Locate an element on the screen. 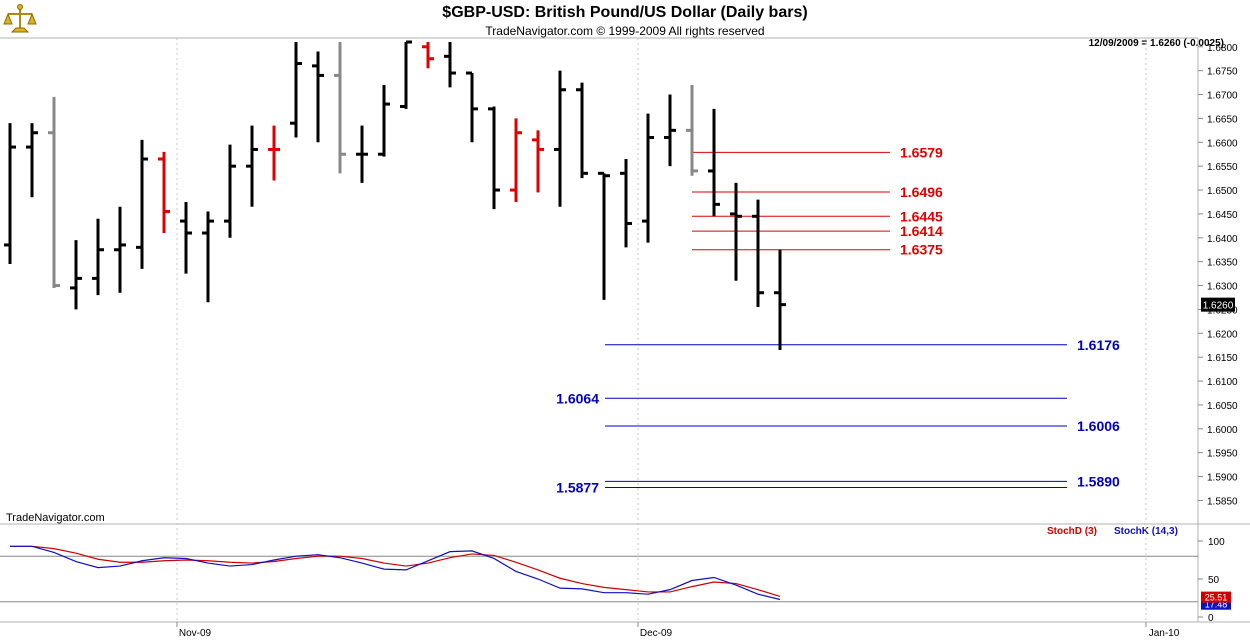 The width and height of the screenshot is (1250, 643). resistance-label: 1.6375 is located at coordinates (921, 250).